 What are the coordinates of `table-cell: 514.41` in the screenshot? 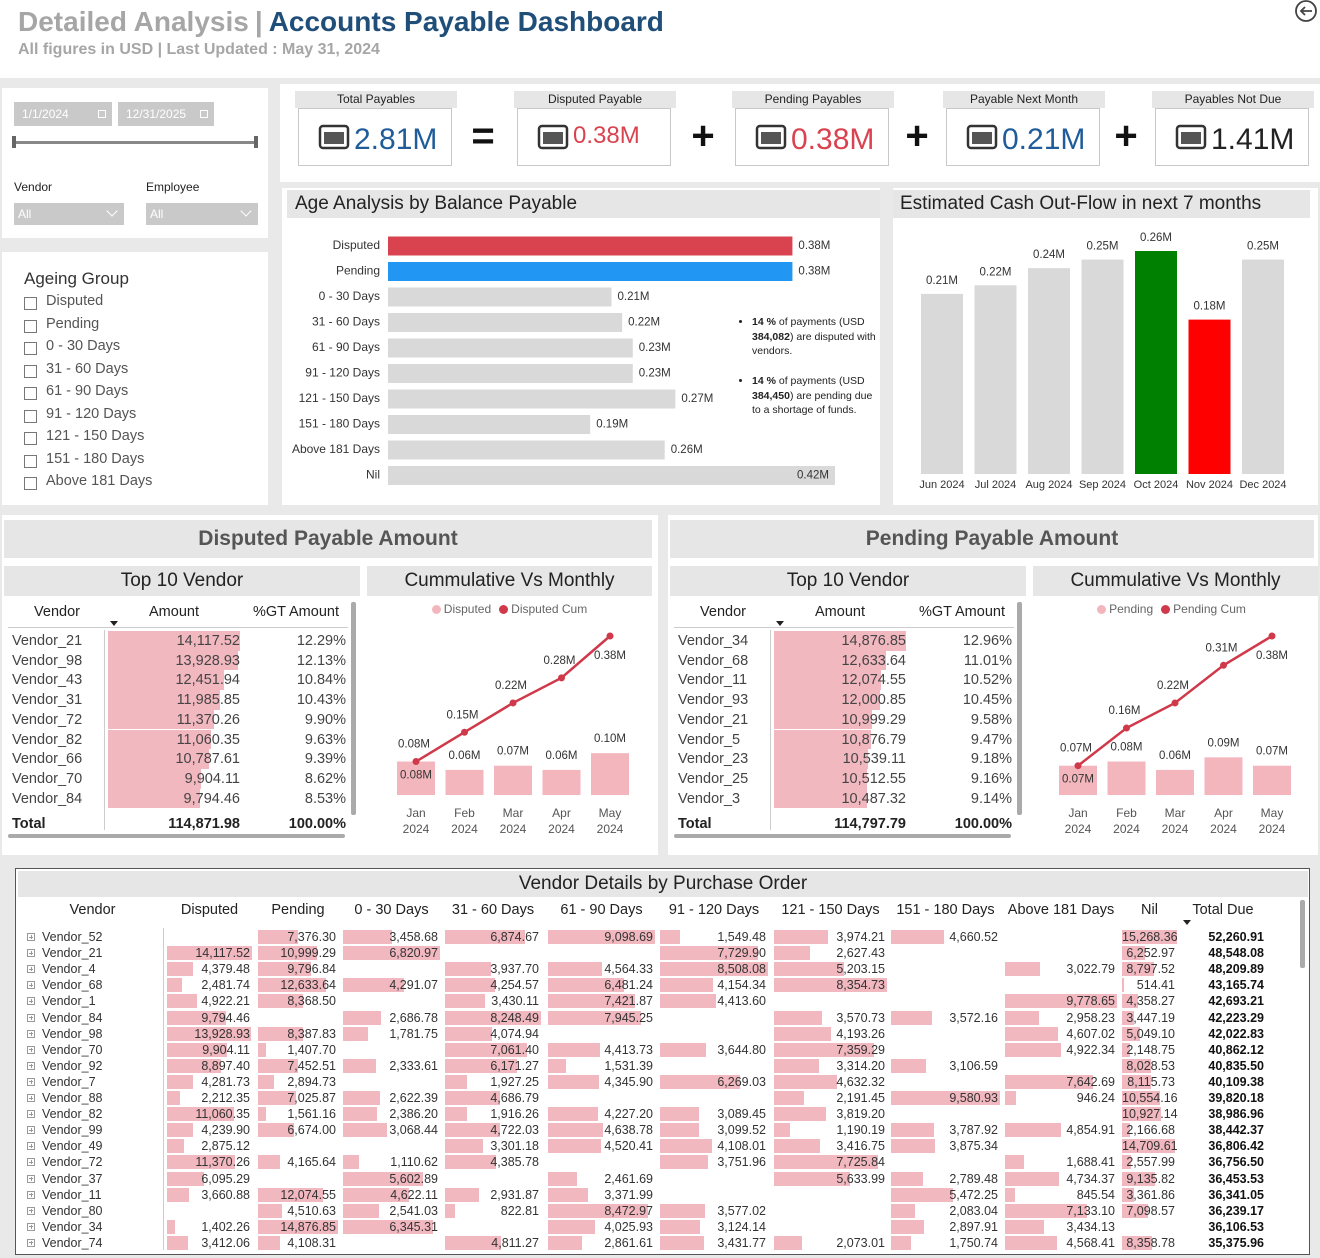 It's located at (1155, 985).